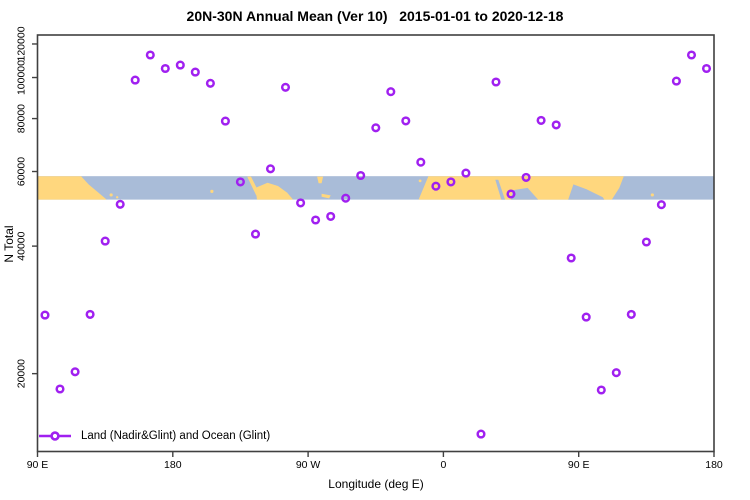 This screenshot has height=500, width=750. What do you see at coordinates (22, 373) in the screenshot?
I see `y-tick-label: 20000` at bounding box center [22, 373].